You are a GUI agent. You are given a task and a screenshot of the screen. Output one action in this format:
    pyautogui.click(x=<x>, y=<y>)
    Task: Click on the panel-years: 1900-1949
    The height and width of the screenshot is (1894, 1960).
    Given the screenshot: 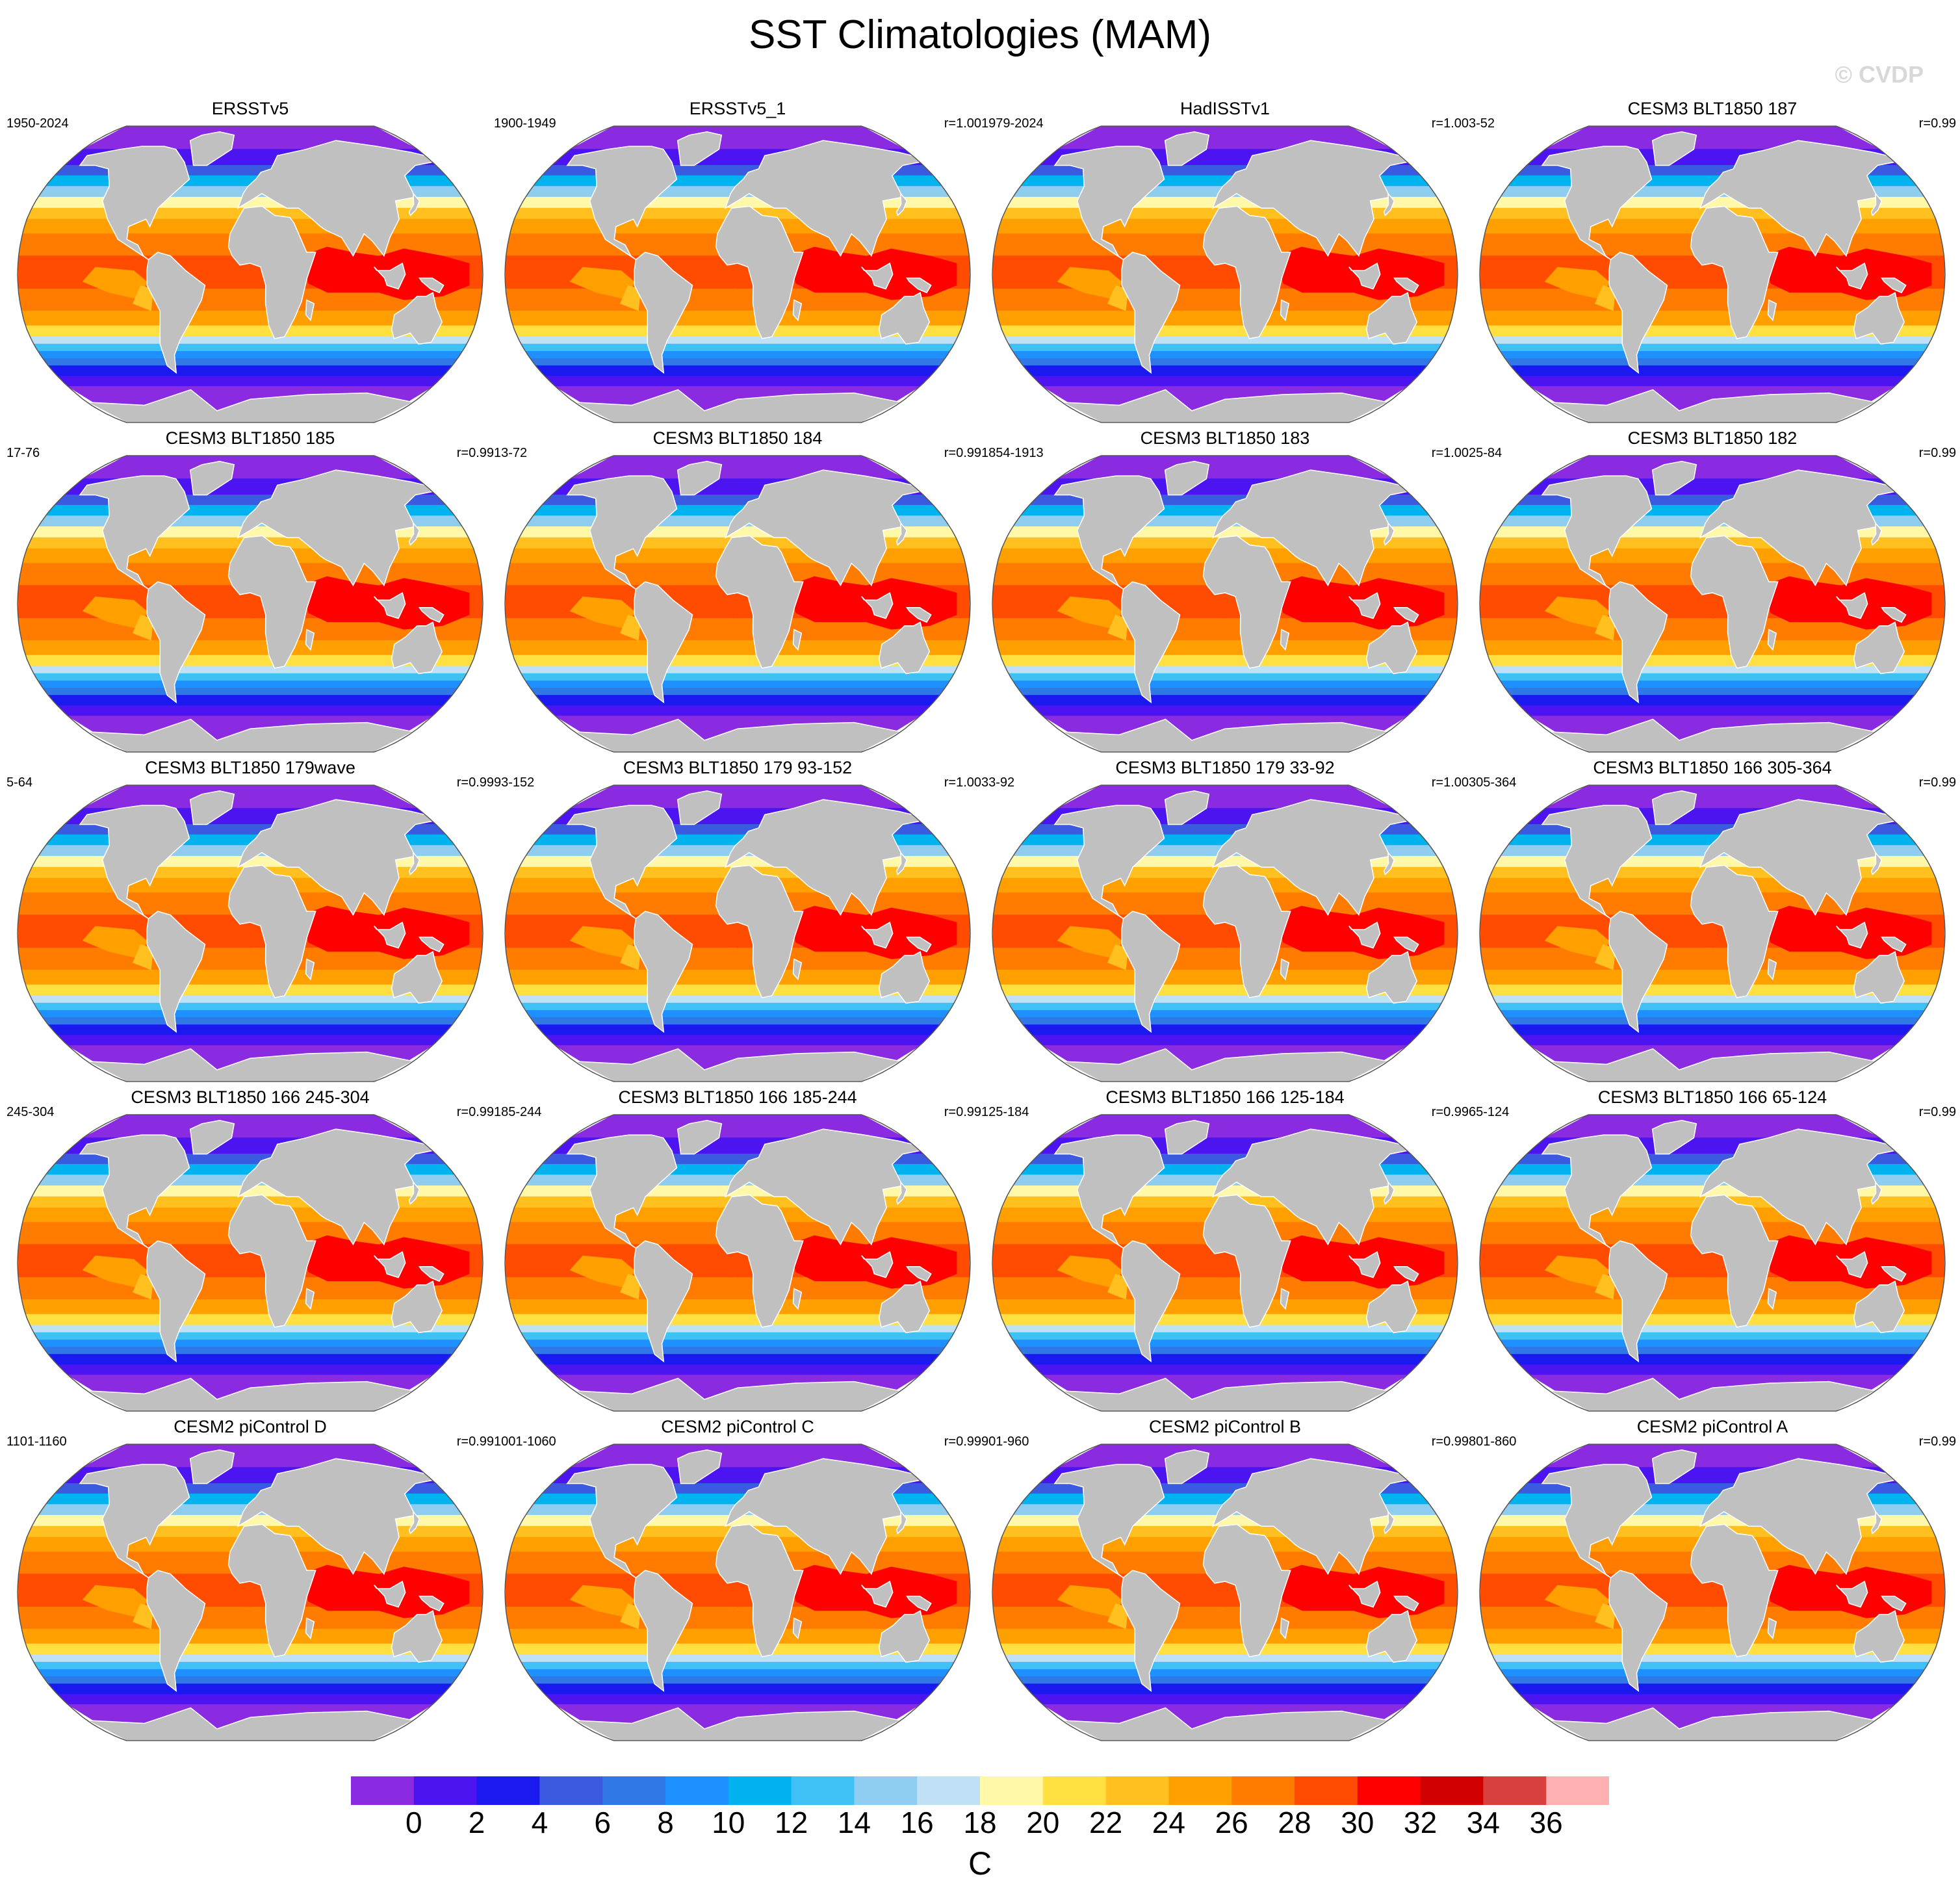 What is the action you would take?
    pyautogui.click(x=525, y=123)
    